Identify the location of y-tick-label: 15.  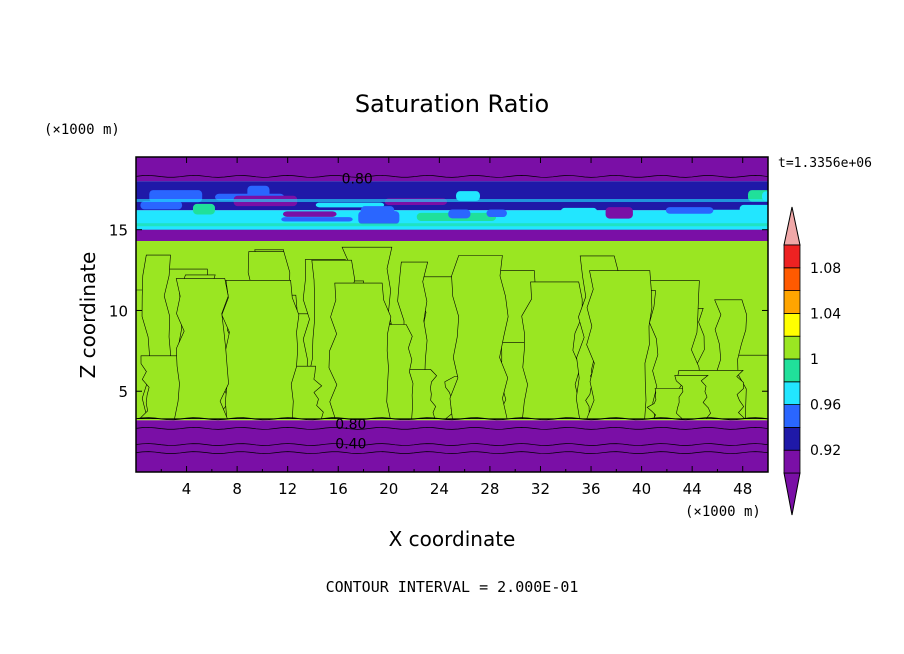
(118, 231).